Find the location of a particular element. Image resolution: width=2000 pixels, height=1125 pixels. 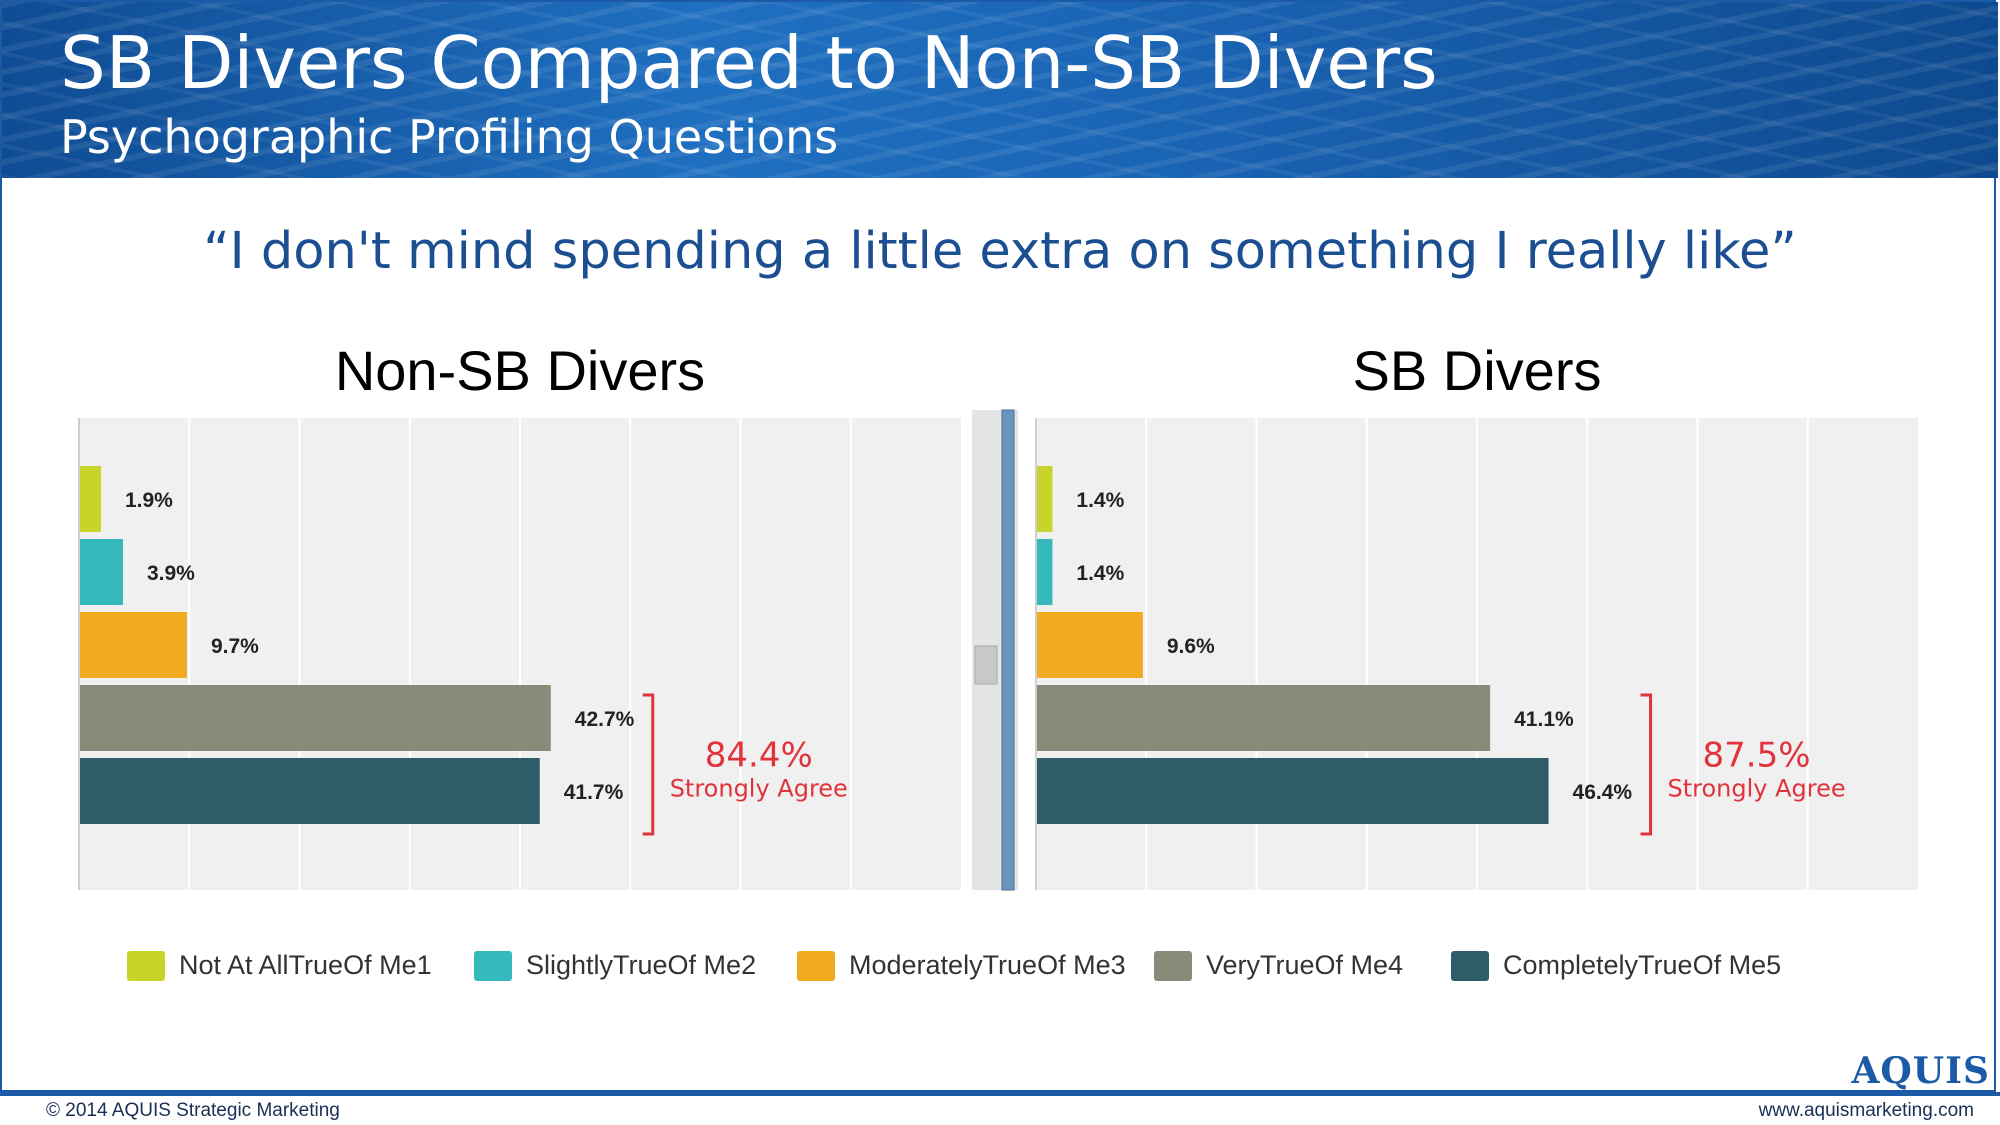

splitter-bar is located at coordinates (1008, 650).